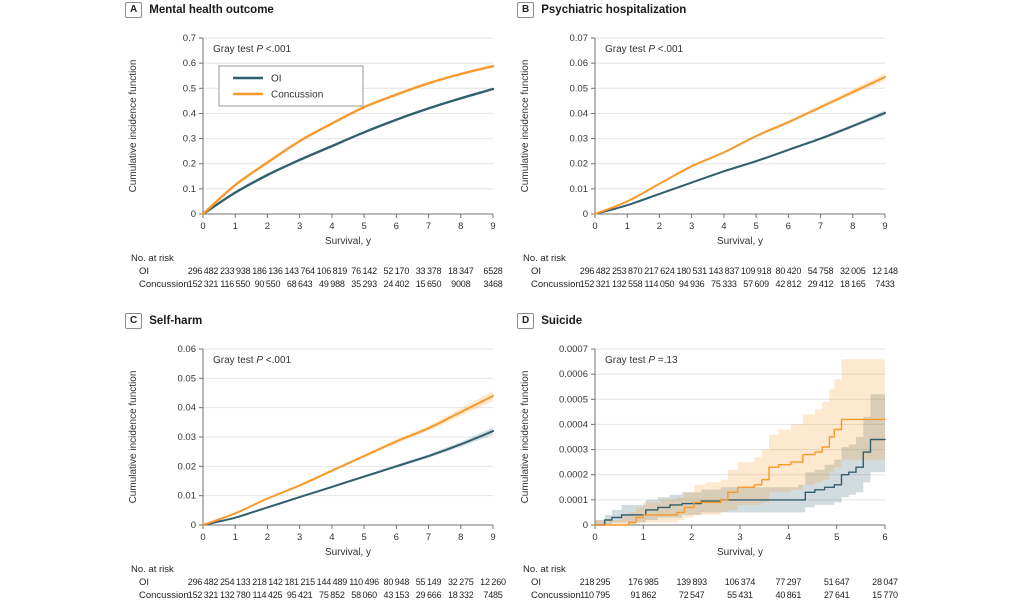 This screenshot has width=1024, height=604. What do you see at coordinates (396, 271) in the screenshot?
I see `risk-value: 52 170` at bounding box center [396, 271].